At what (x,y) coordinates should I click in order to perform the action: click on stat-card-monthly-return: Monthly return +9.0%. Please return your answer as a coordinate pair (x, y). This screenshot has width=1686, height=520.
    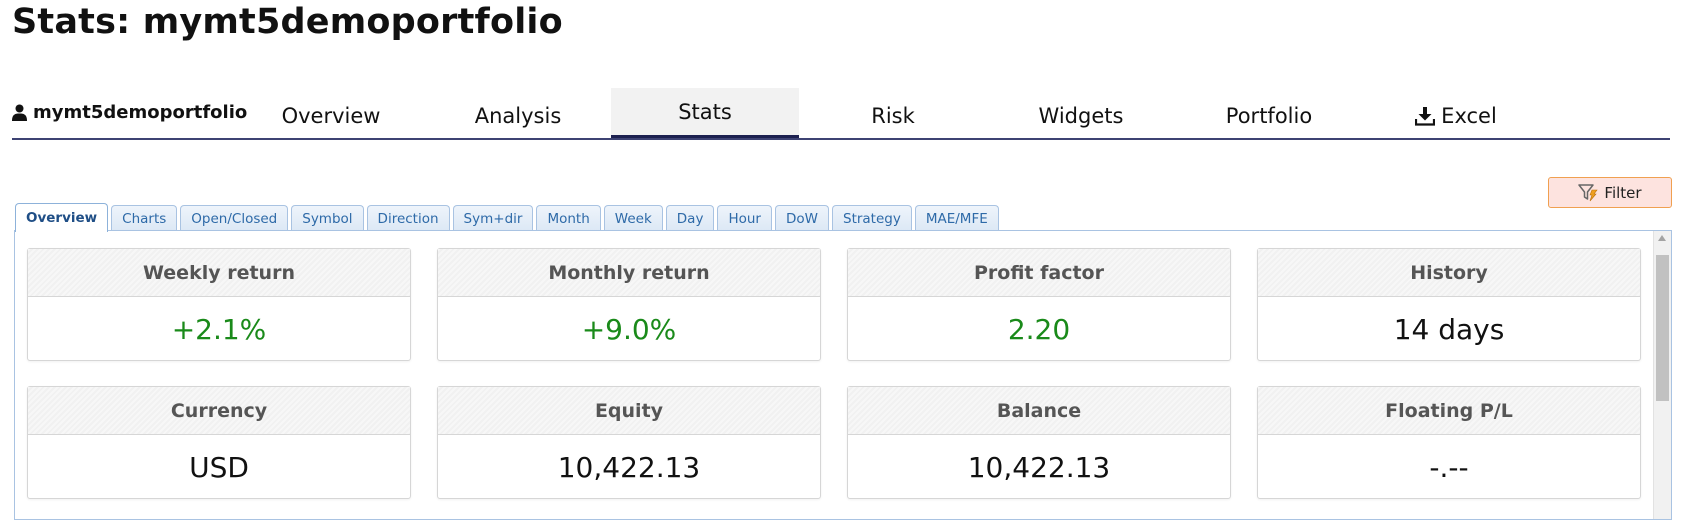
    Looking at the image, I should click on (629, 304).